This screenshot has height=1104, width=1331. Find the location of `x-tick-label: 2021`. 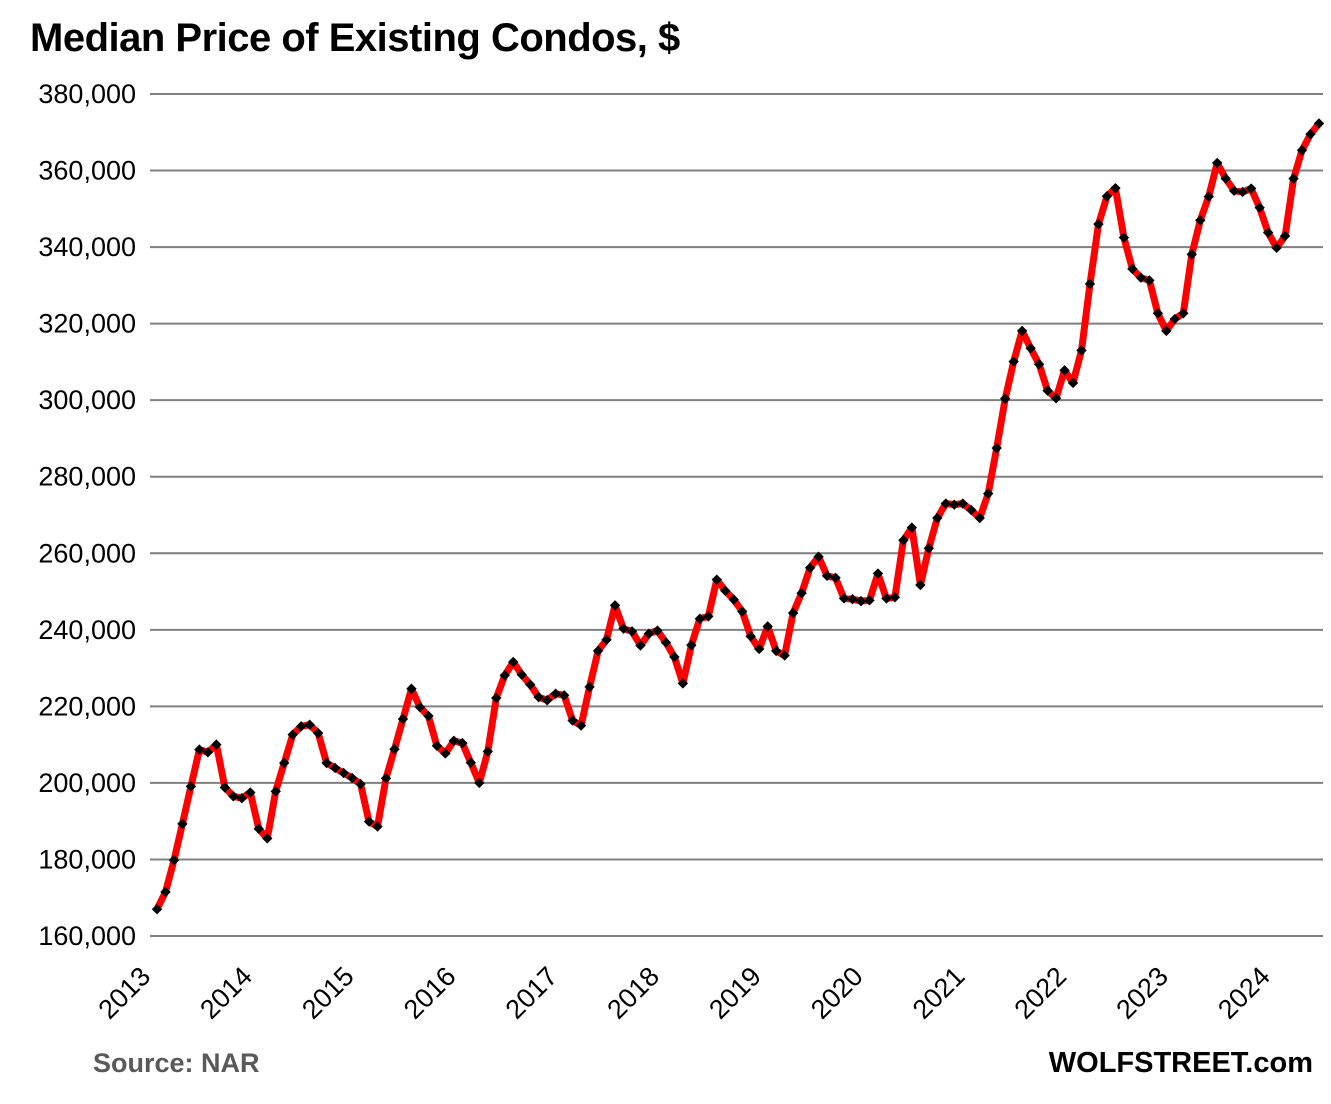

x-tick-label: 2021 is located at coordinates (939, 993).